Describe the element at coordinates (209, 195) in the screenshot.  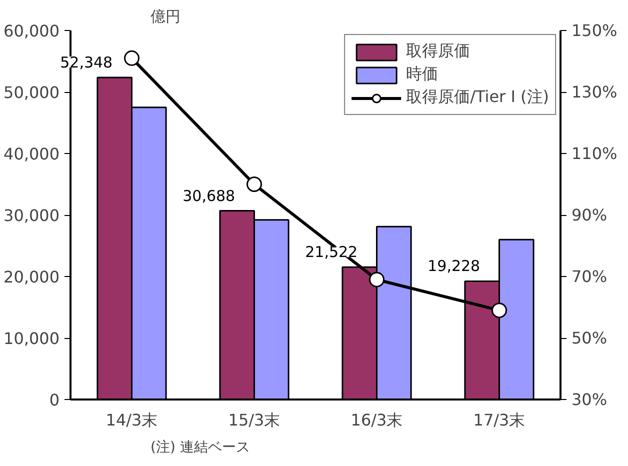
I see `data-label: 30,688` at that location.